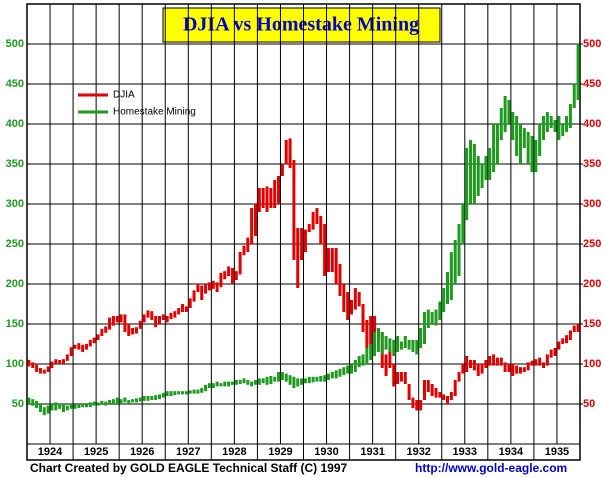 Image resolution: width=604 pixels, height=478 pixels. What do you see at coordinates (15, 124) in the screenshot?
I see `y-tick-label: 400` at bounding box center [15, 124].